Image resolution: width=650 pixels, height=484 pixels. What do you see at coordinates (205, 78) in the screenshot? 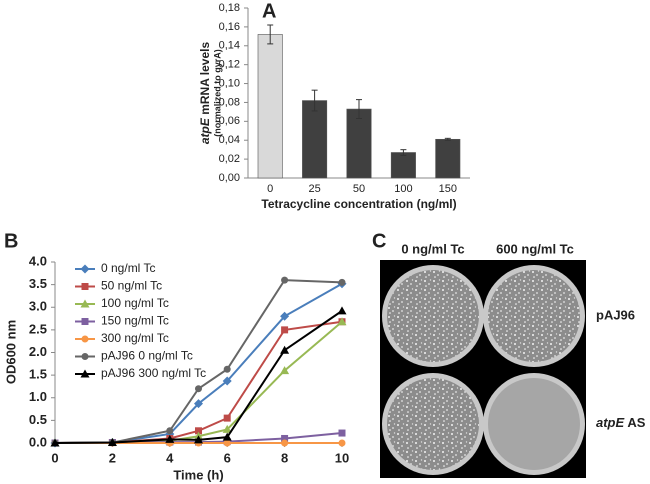
I see `y-axis-label-text: mRNA levels` at bounding box center [205, 78].